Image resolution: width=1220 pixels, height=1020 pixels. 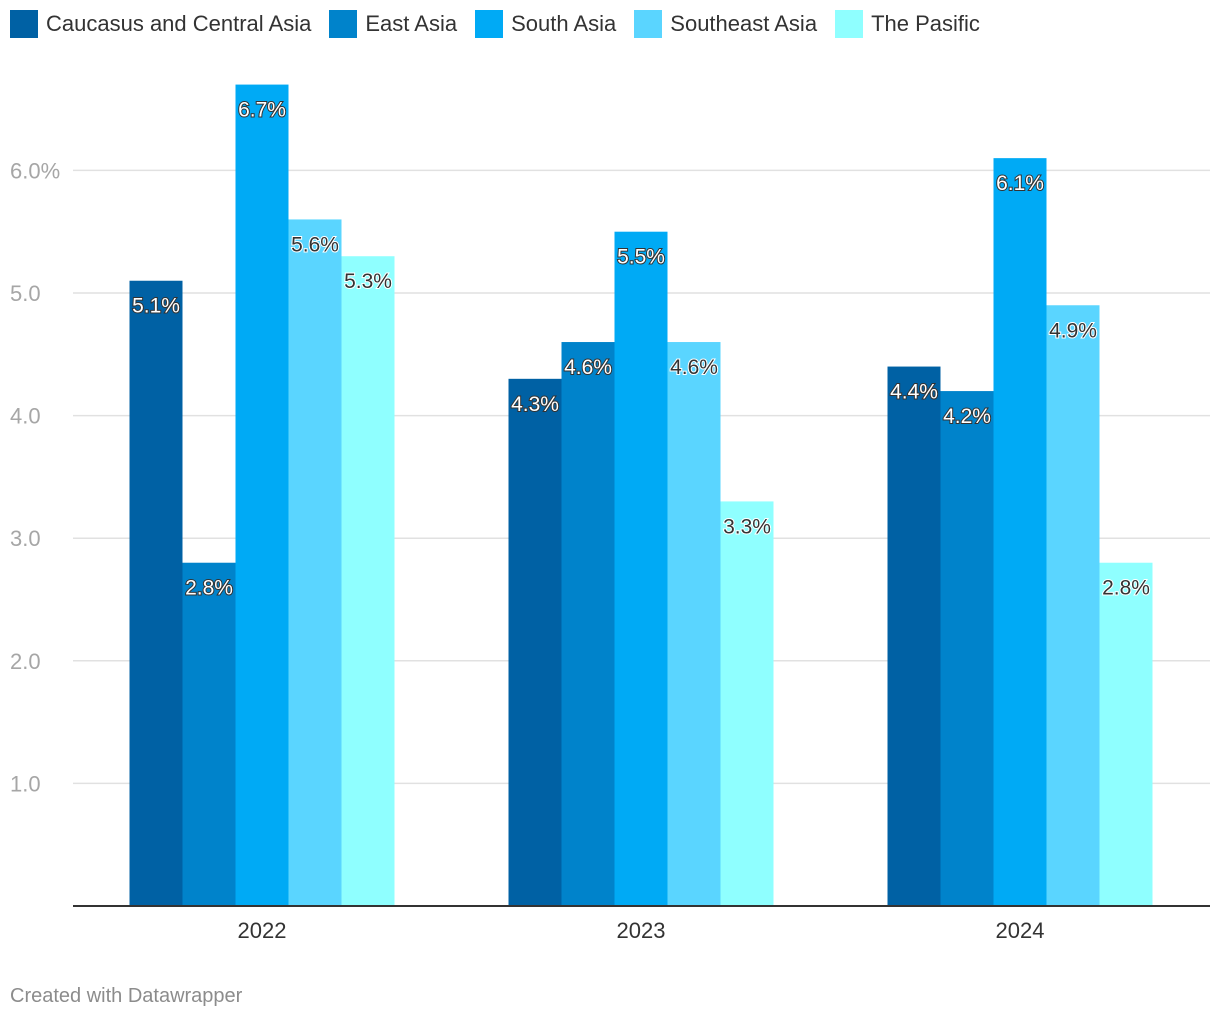 What do you see at coordinates (1073, 330) in the screenshot?
I see `data-label: 4.9%` at bounding box center [1073, 330].